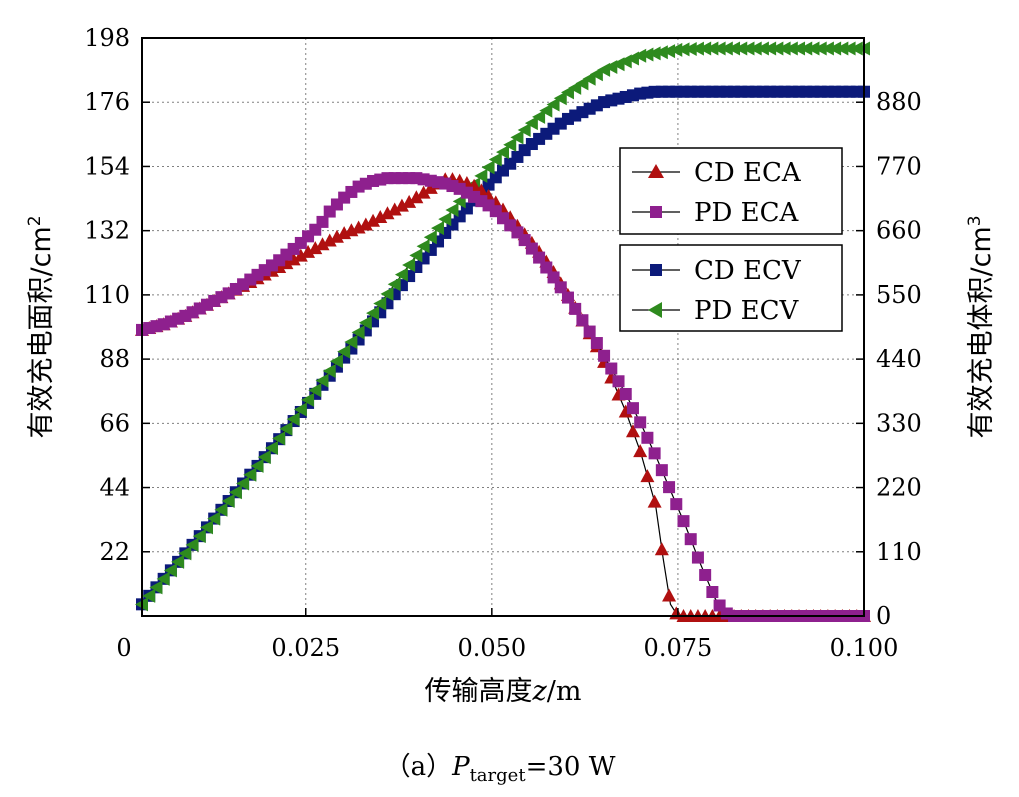 The height and width of the screenshot is (797, 1019). I want to click on y-left-tick-label: 88, so click(114, 359).